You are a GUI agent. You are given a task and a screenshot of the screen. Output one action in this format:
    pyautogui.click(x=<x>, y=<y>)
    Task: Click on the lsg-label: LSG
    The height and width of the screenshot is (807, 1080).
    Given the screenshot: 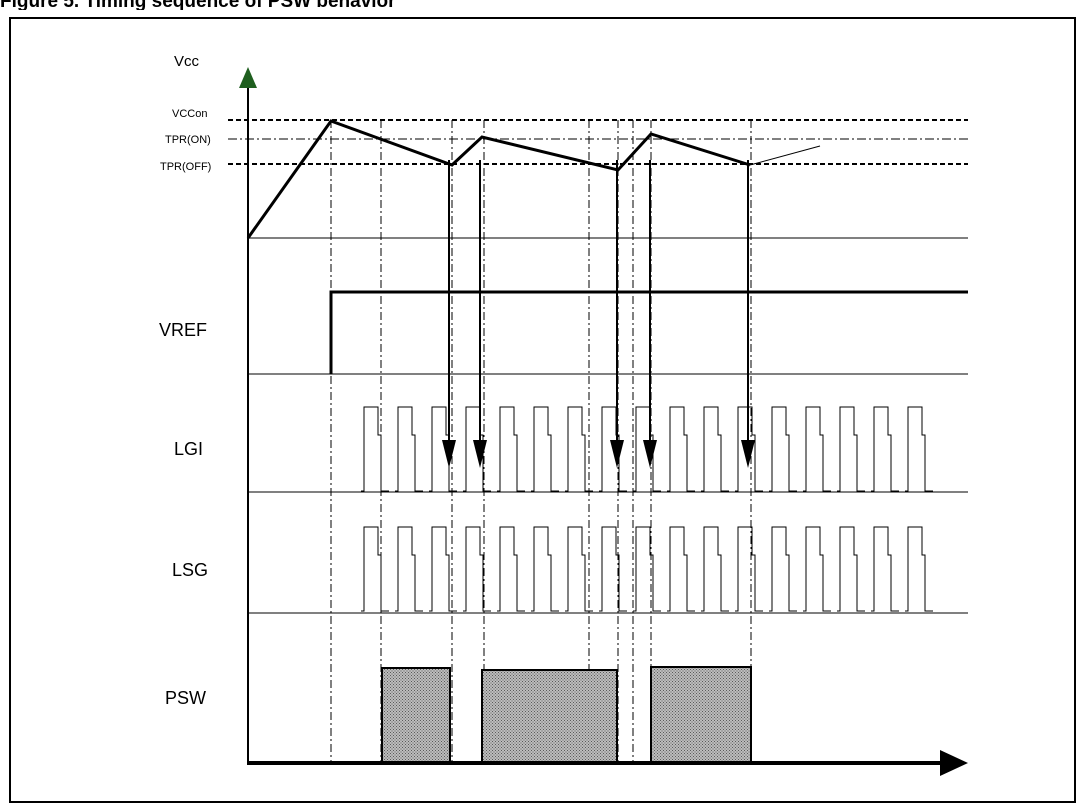 What is the action you would take?
    pyautogui.click(x=190, y=570)
    